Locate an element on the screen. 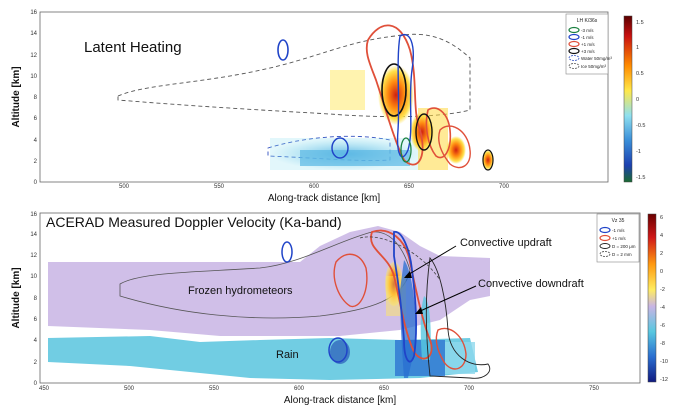  legend-entry: Water 50mg/m³ is located at coordinates (596, 58).